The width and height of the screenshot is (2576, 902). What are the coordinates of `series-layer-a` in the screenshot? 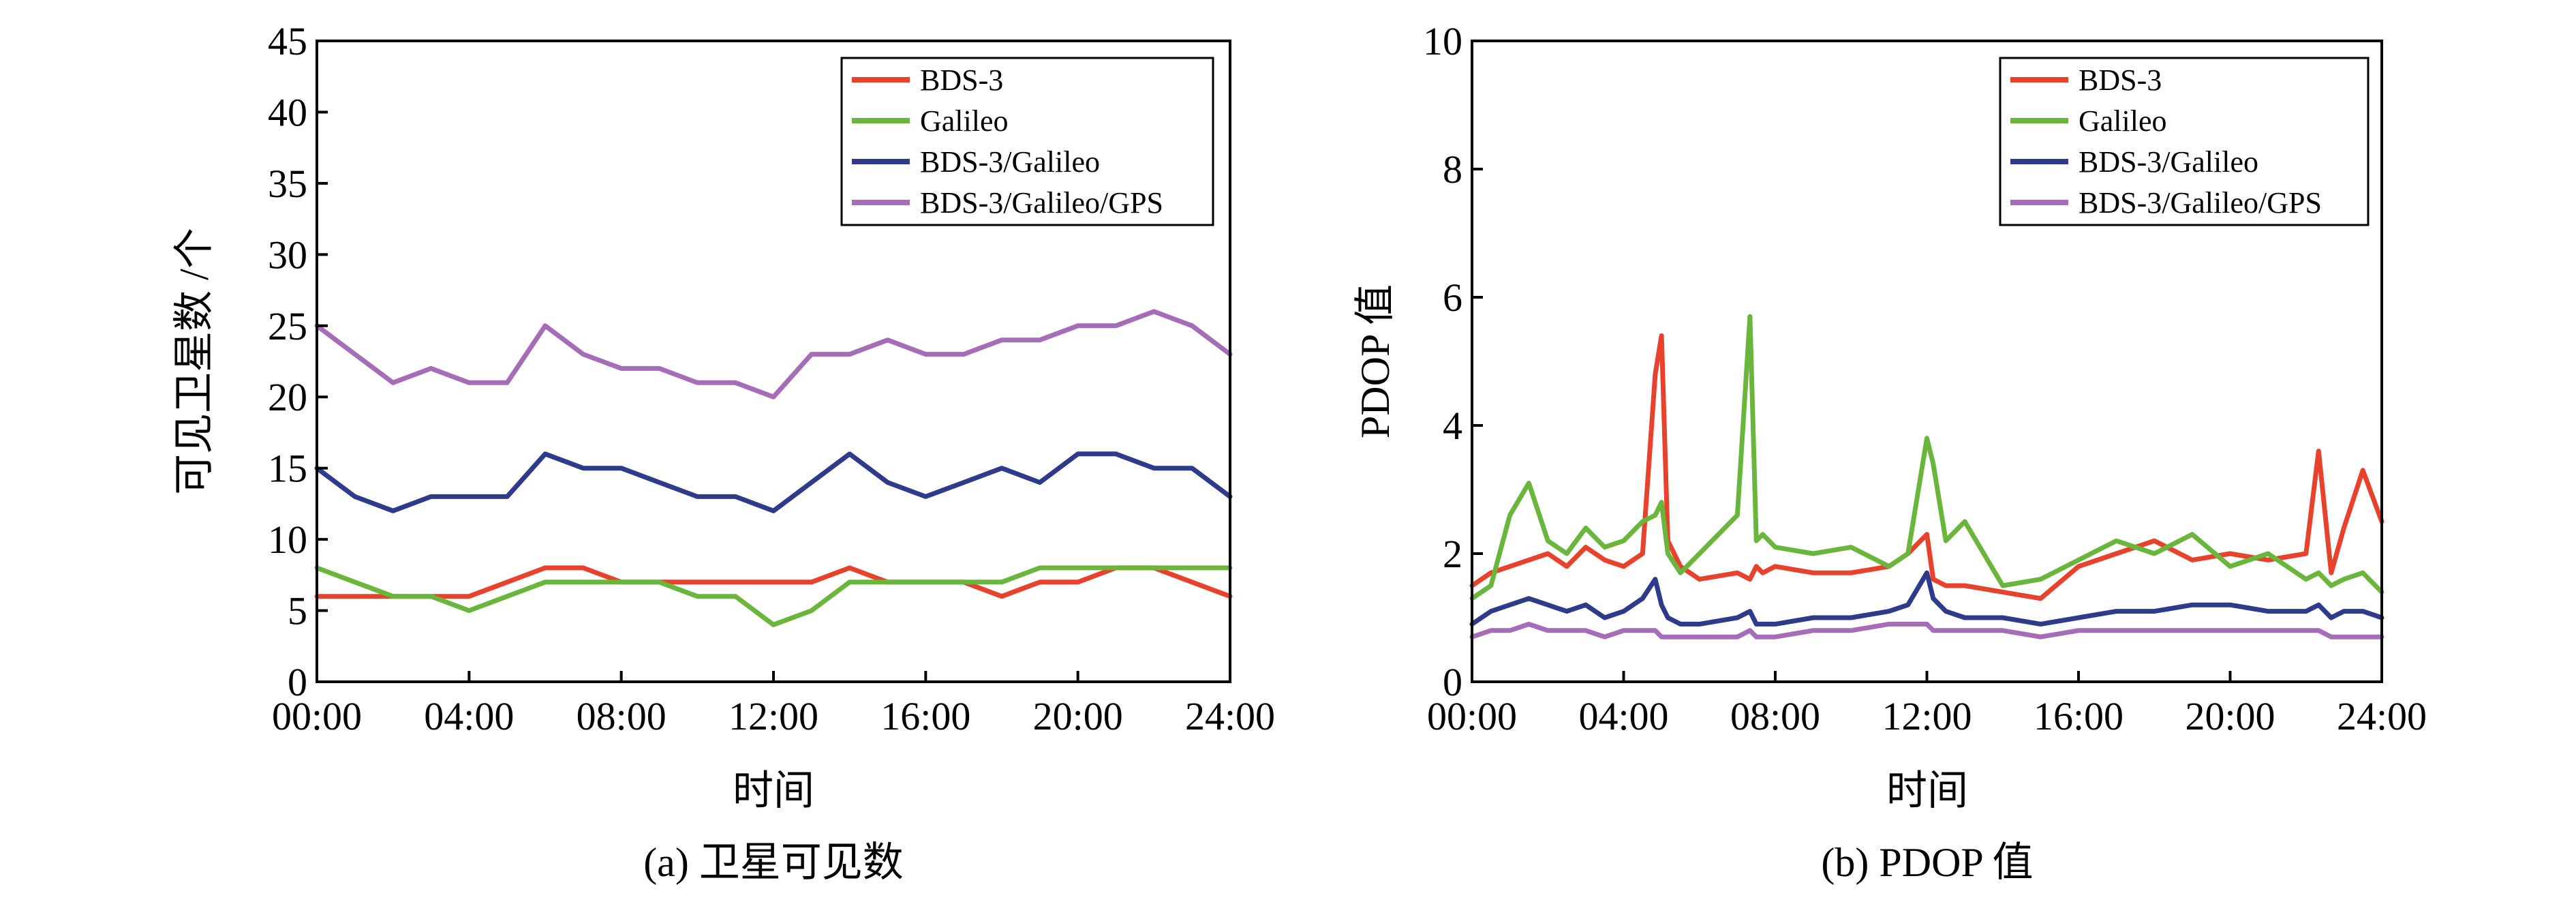 It's located at (773, 468).